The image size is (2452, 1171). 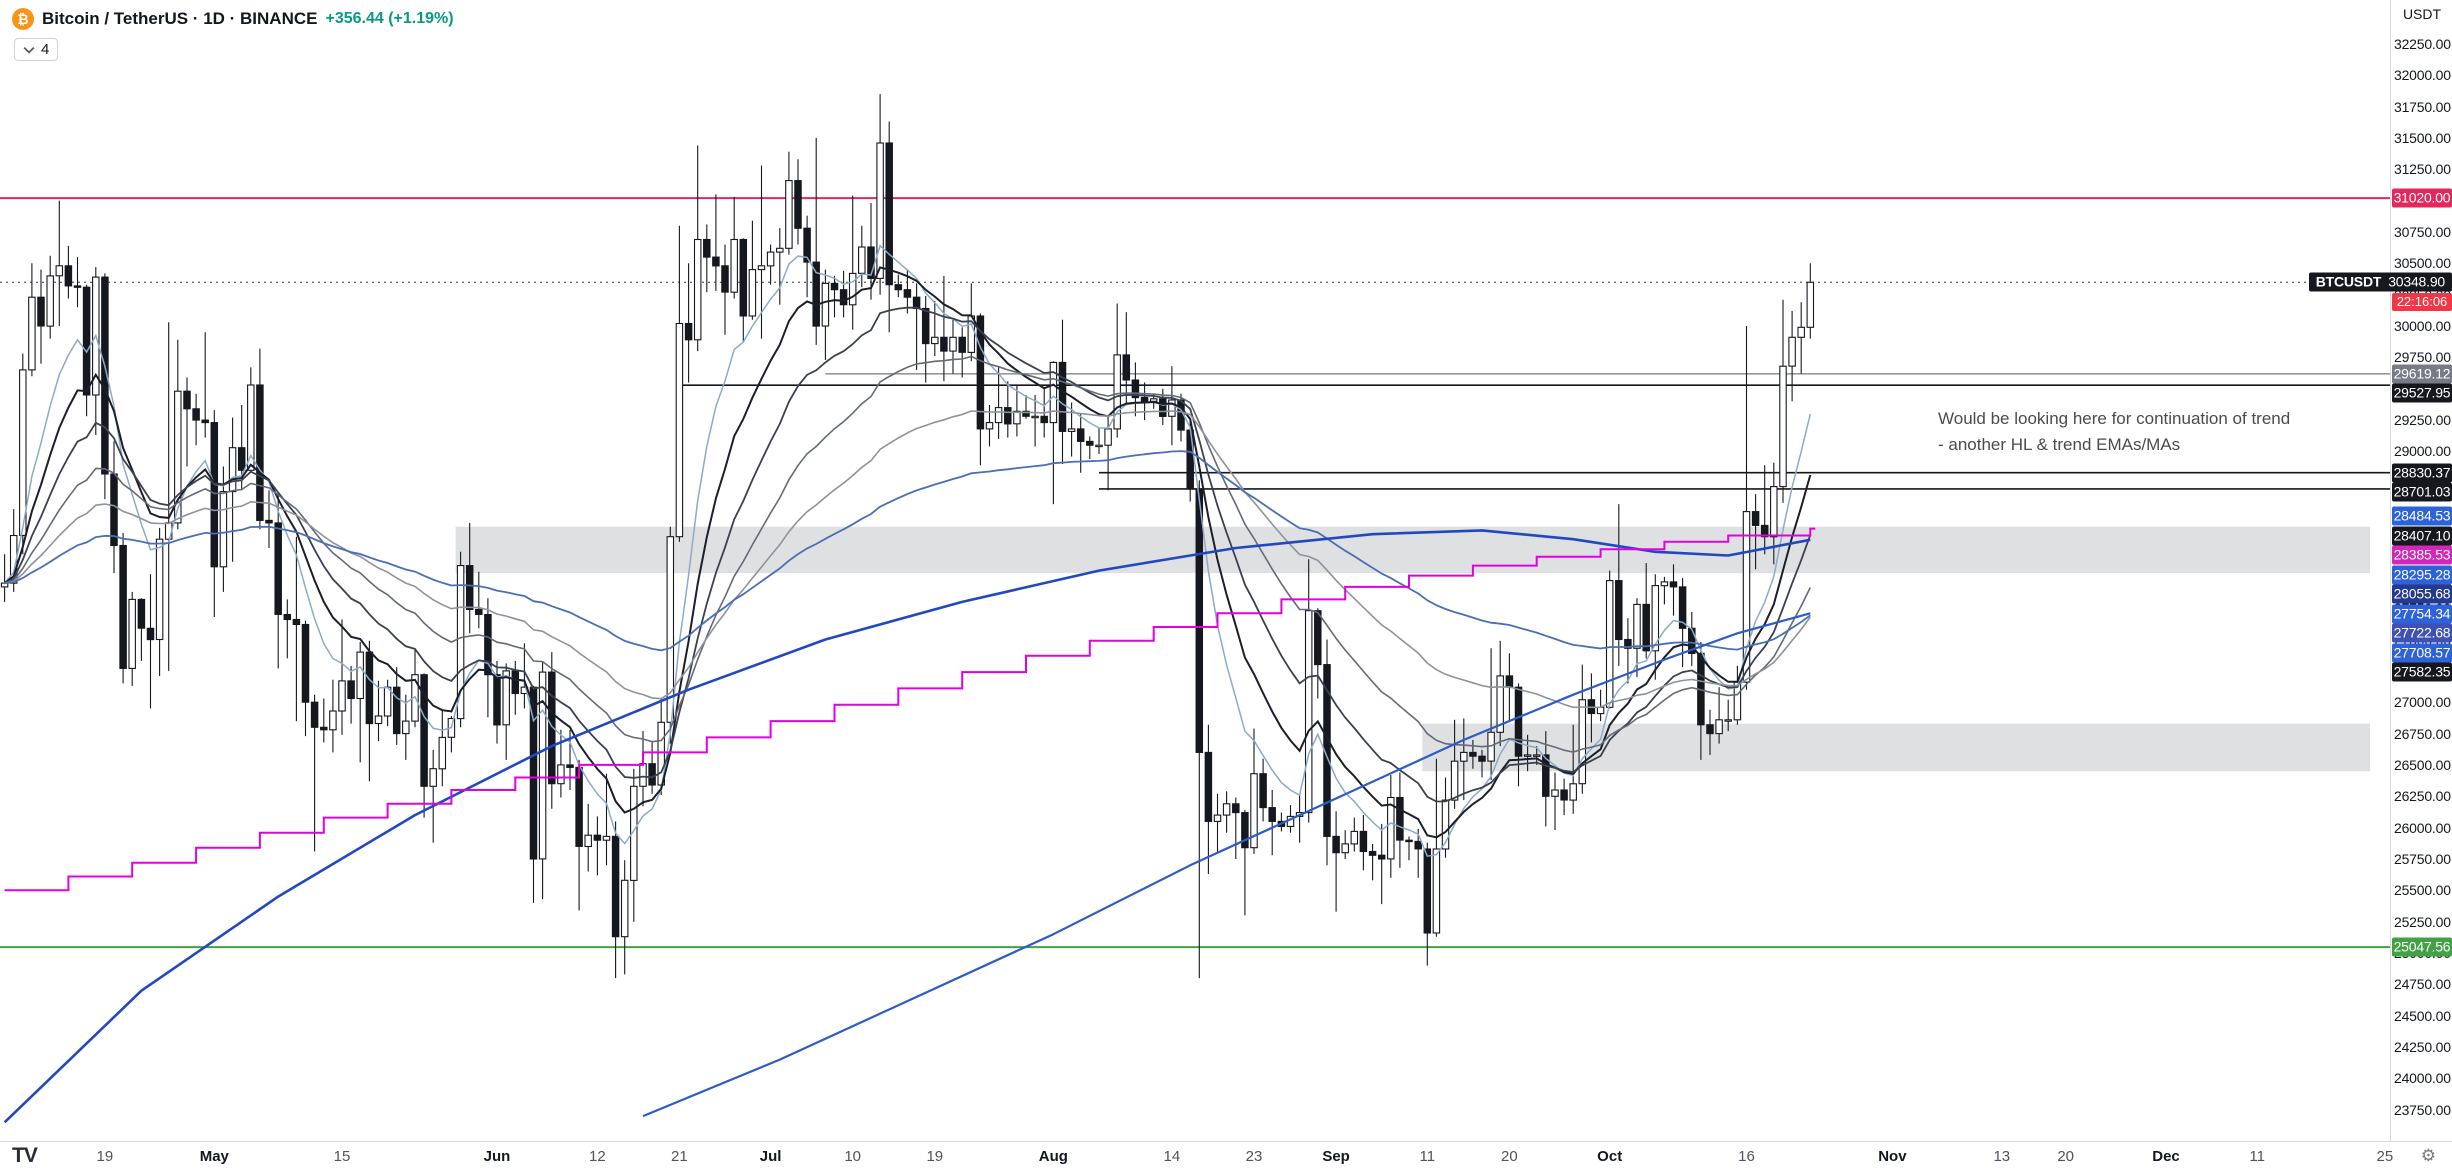 What do you see at coordinates (2422, 169) in the screenshot?
I see `price-tick-label: 31250.00` at bounding box center [2422, 169].